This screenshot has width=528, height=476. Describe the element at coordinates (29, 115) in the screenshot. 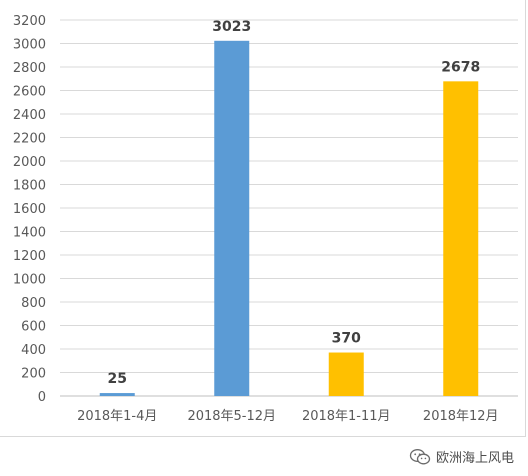

I see `y-tick-label: 2400` at that location.